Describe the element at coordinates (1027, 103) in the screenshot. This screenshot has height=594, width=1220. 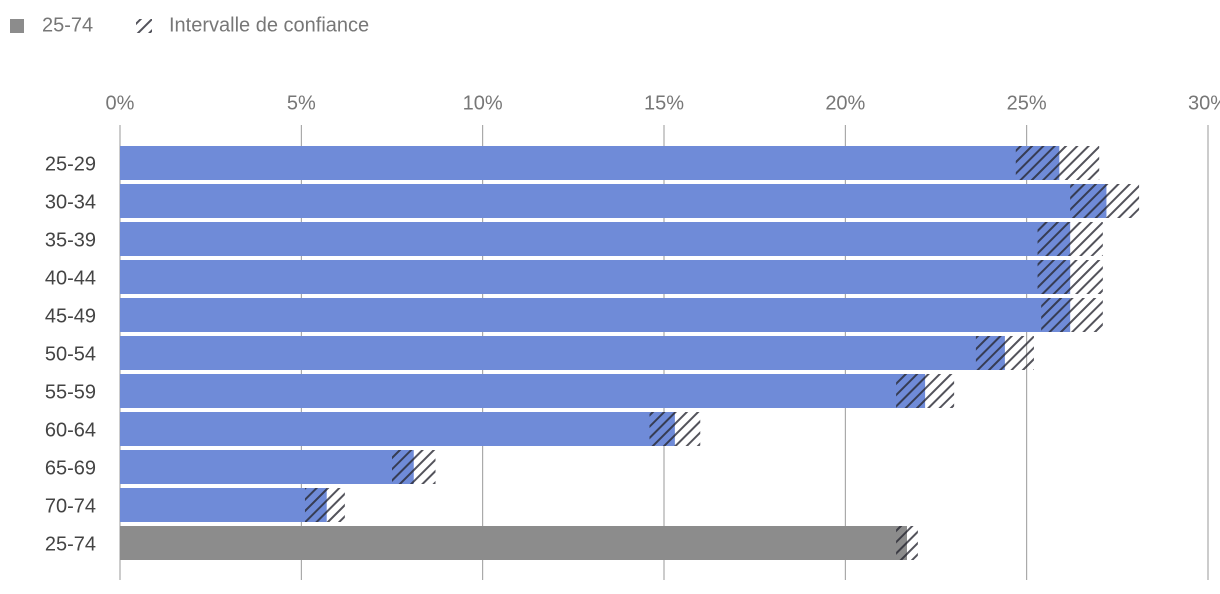
I see `x-tick-label: 25%` at that location.